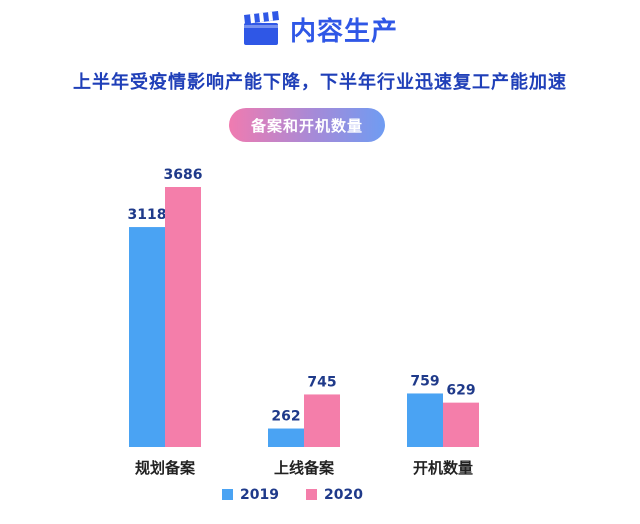 Image resolution: width=640 pixels, height=524 pixels. What do you see at coordinates (261, 28) in the screenshot?
I see `clapperboard-icon` at bounding box center [261, 28].